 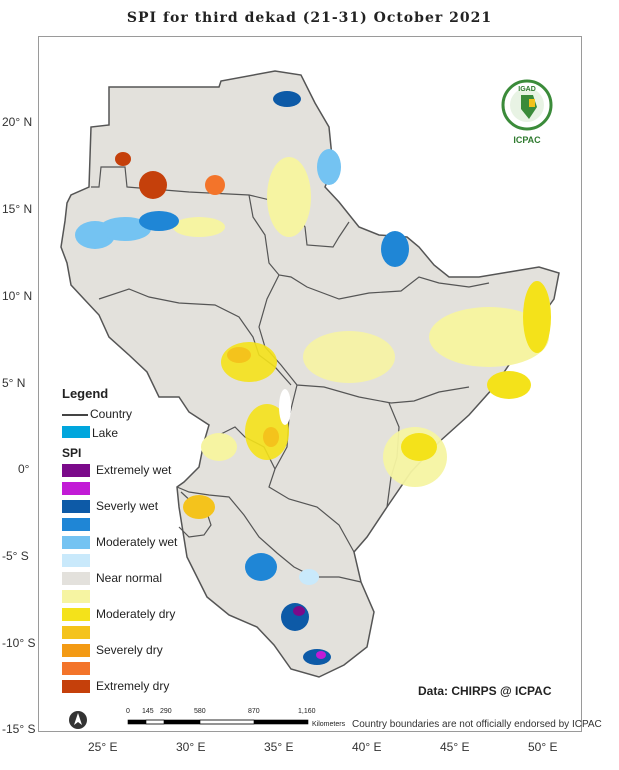 What do you see at coordinates (127, 506) in the screenshot?
I see `spi-class-label: Severly wet` at bounding box center [127, 506].